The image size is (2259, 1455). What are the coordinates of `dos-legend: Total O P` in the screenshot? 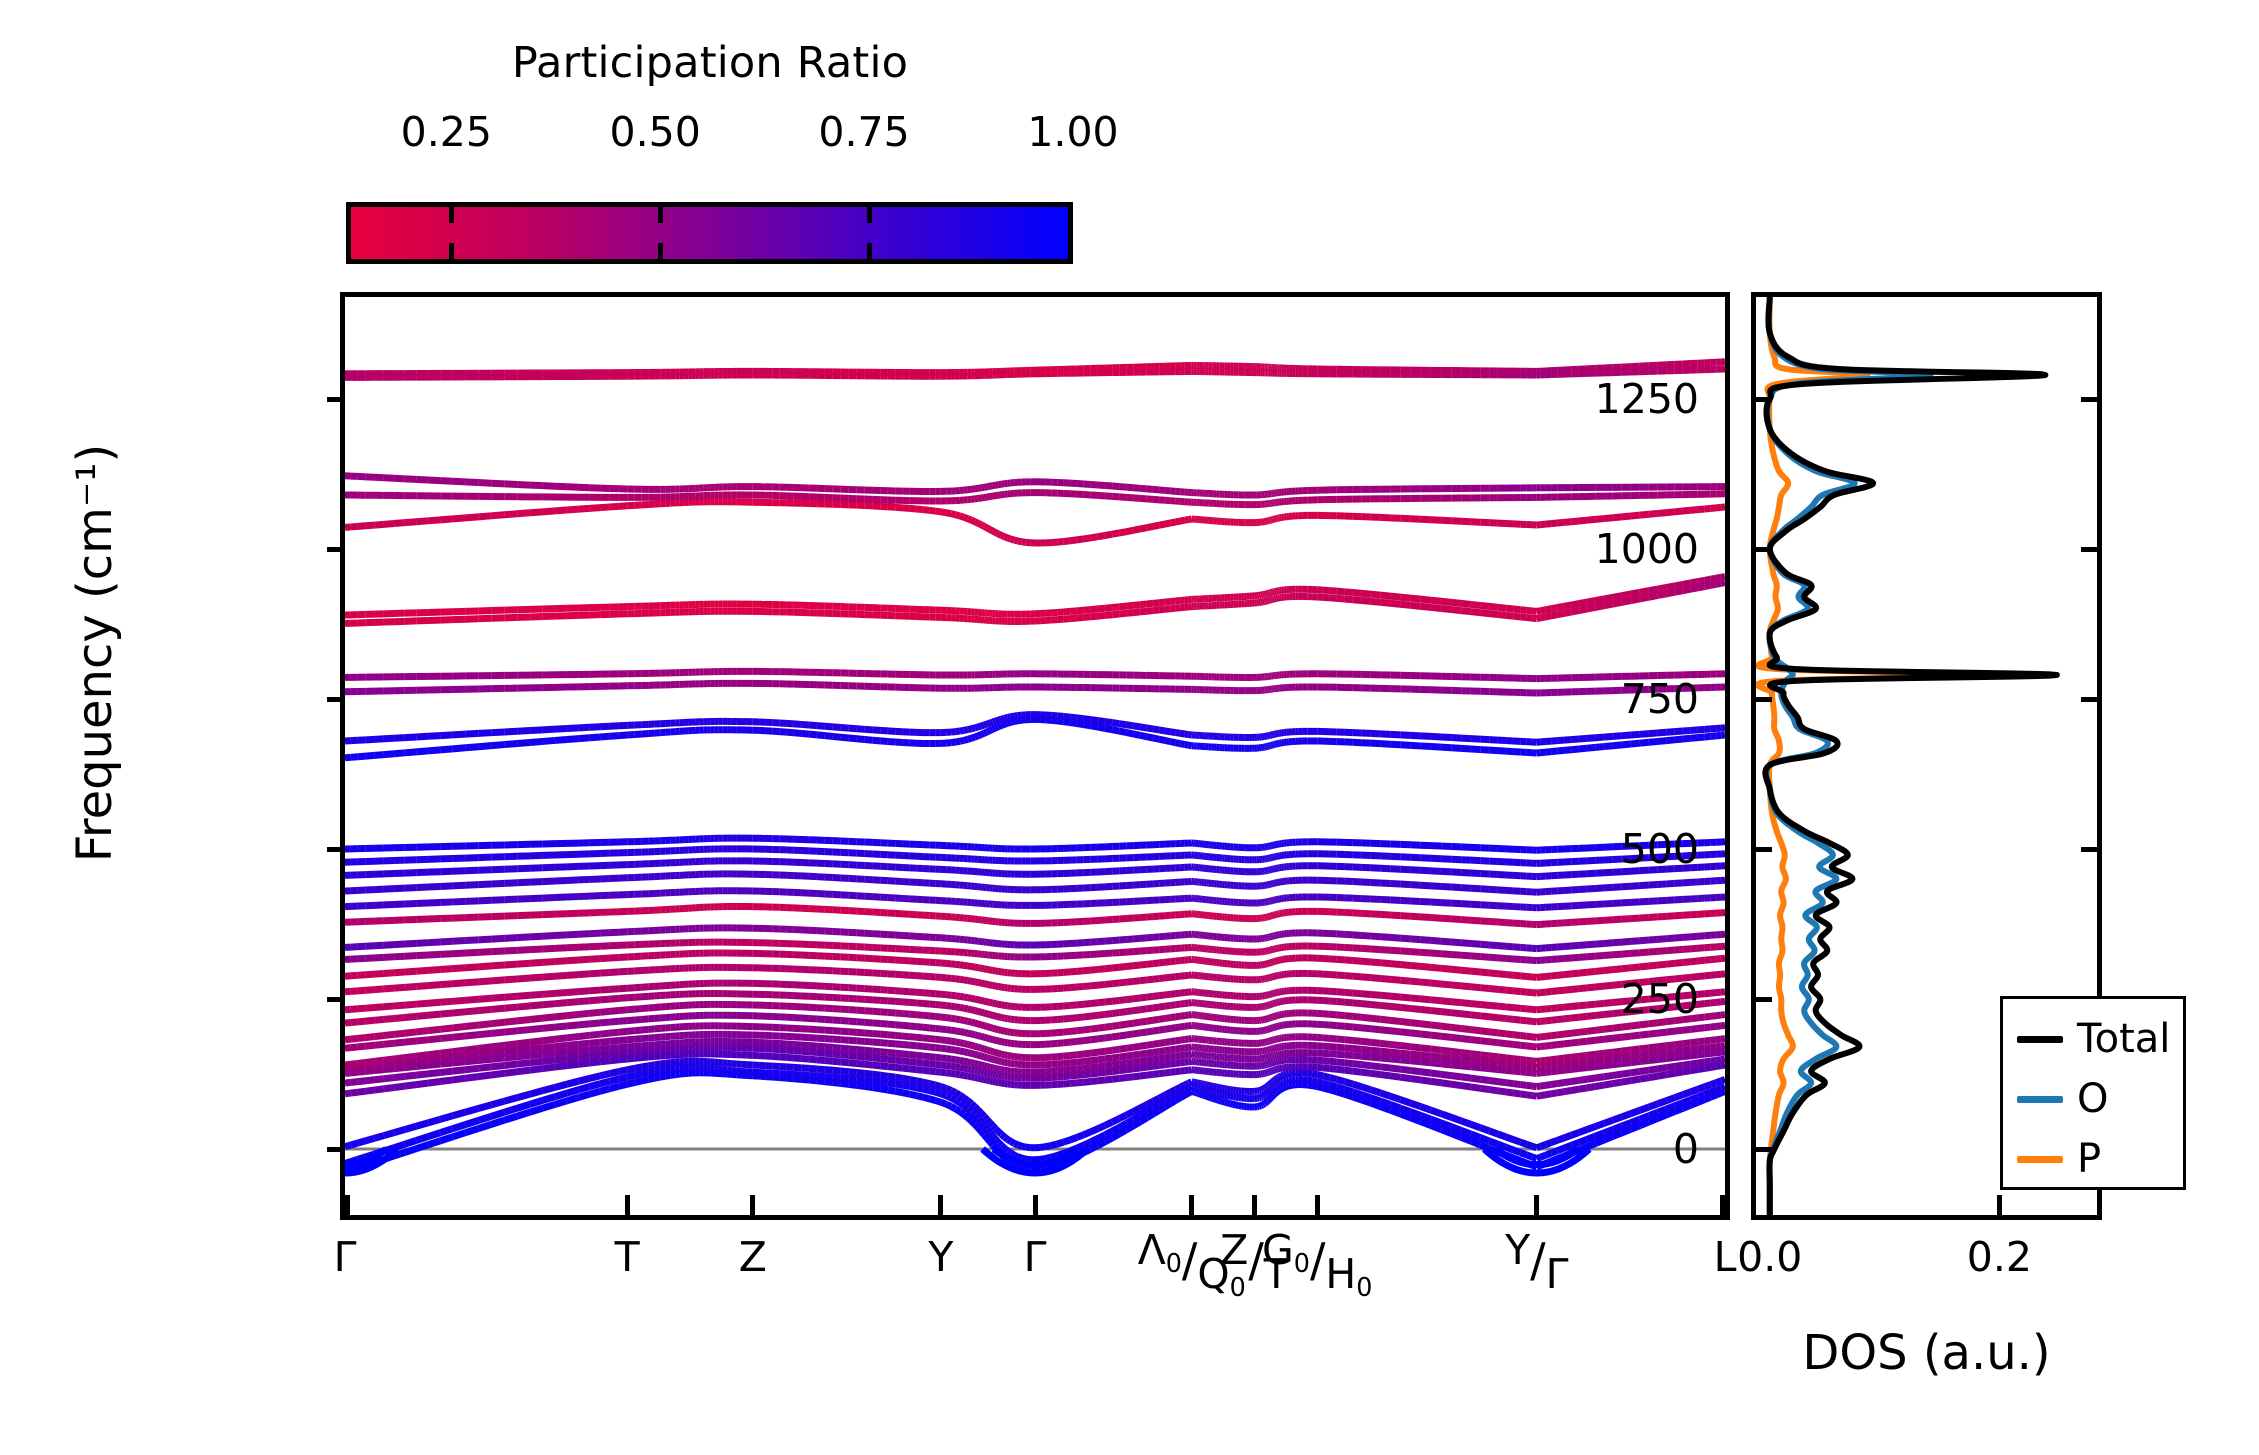 It's located at (2093, 1093).